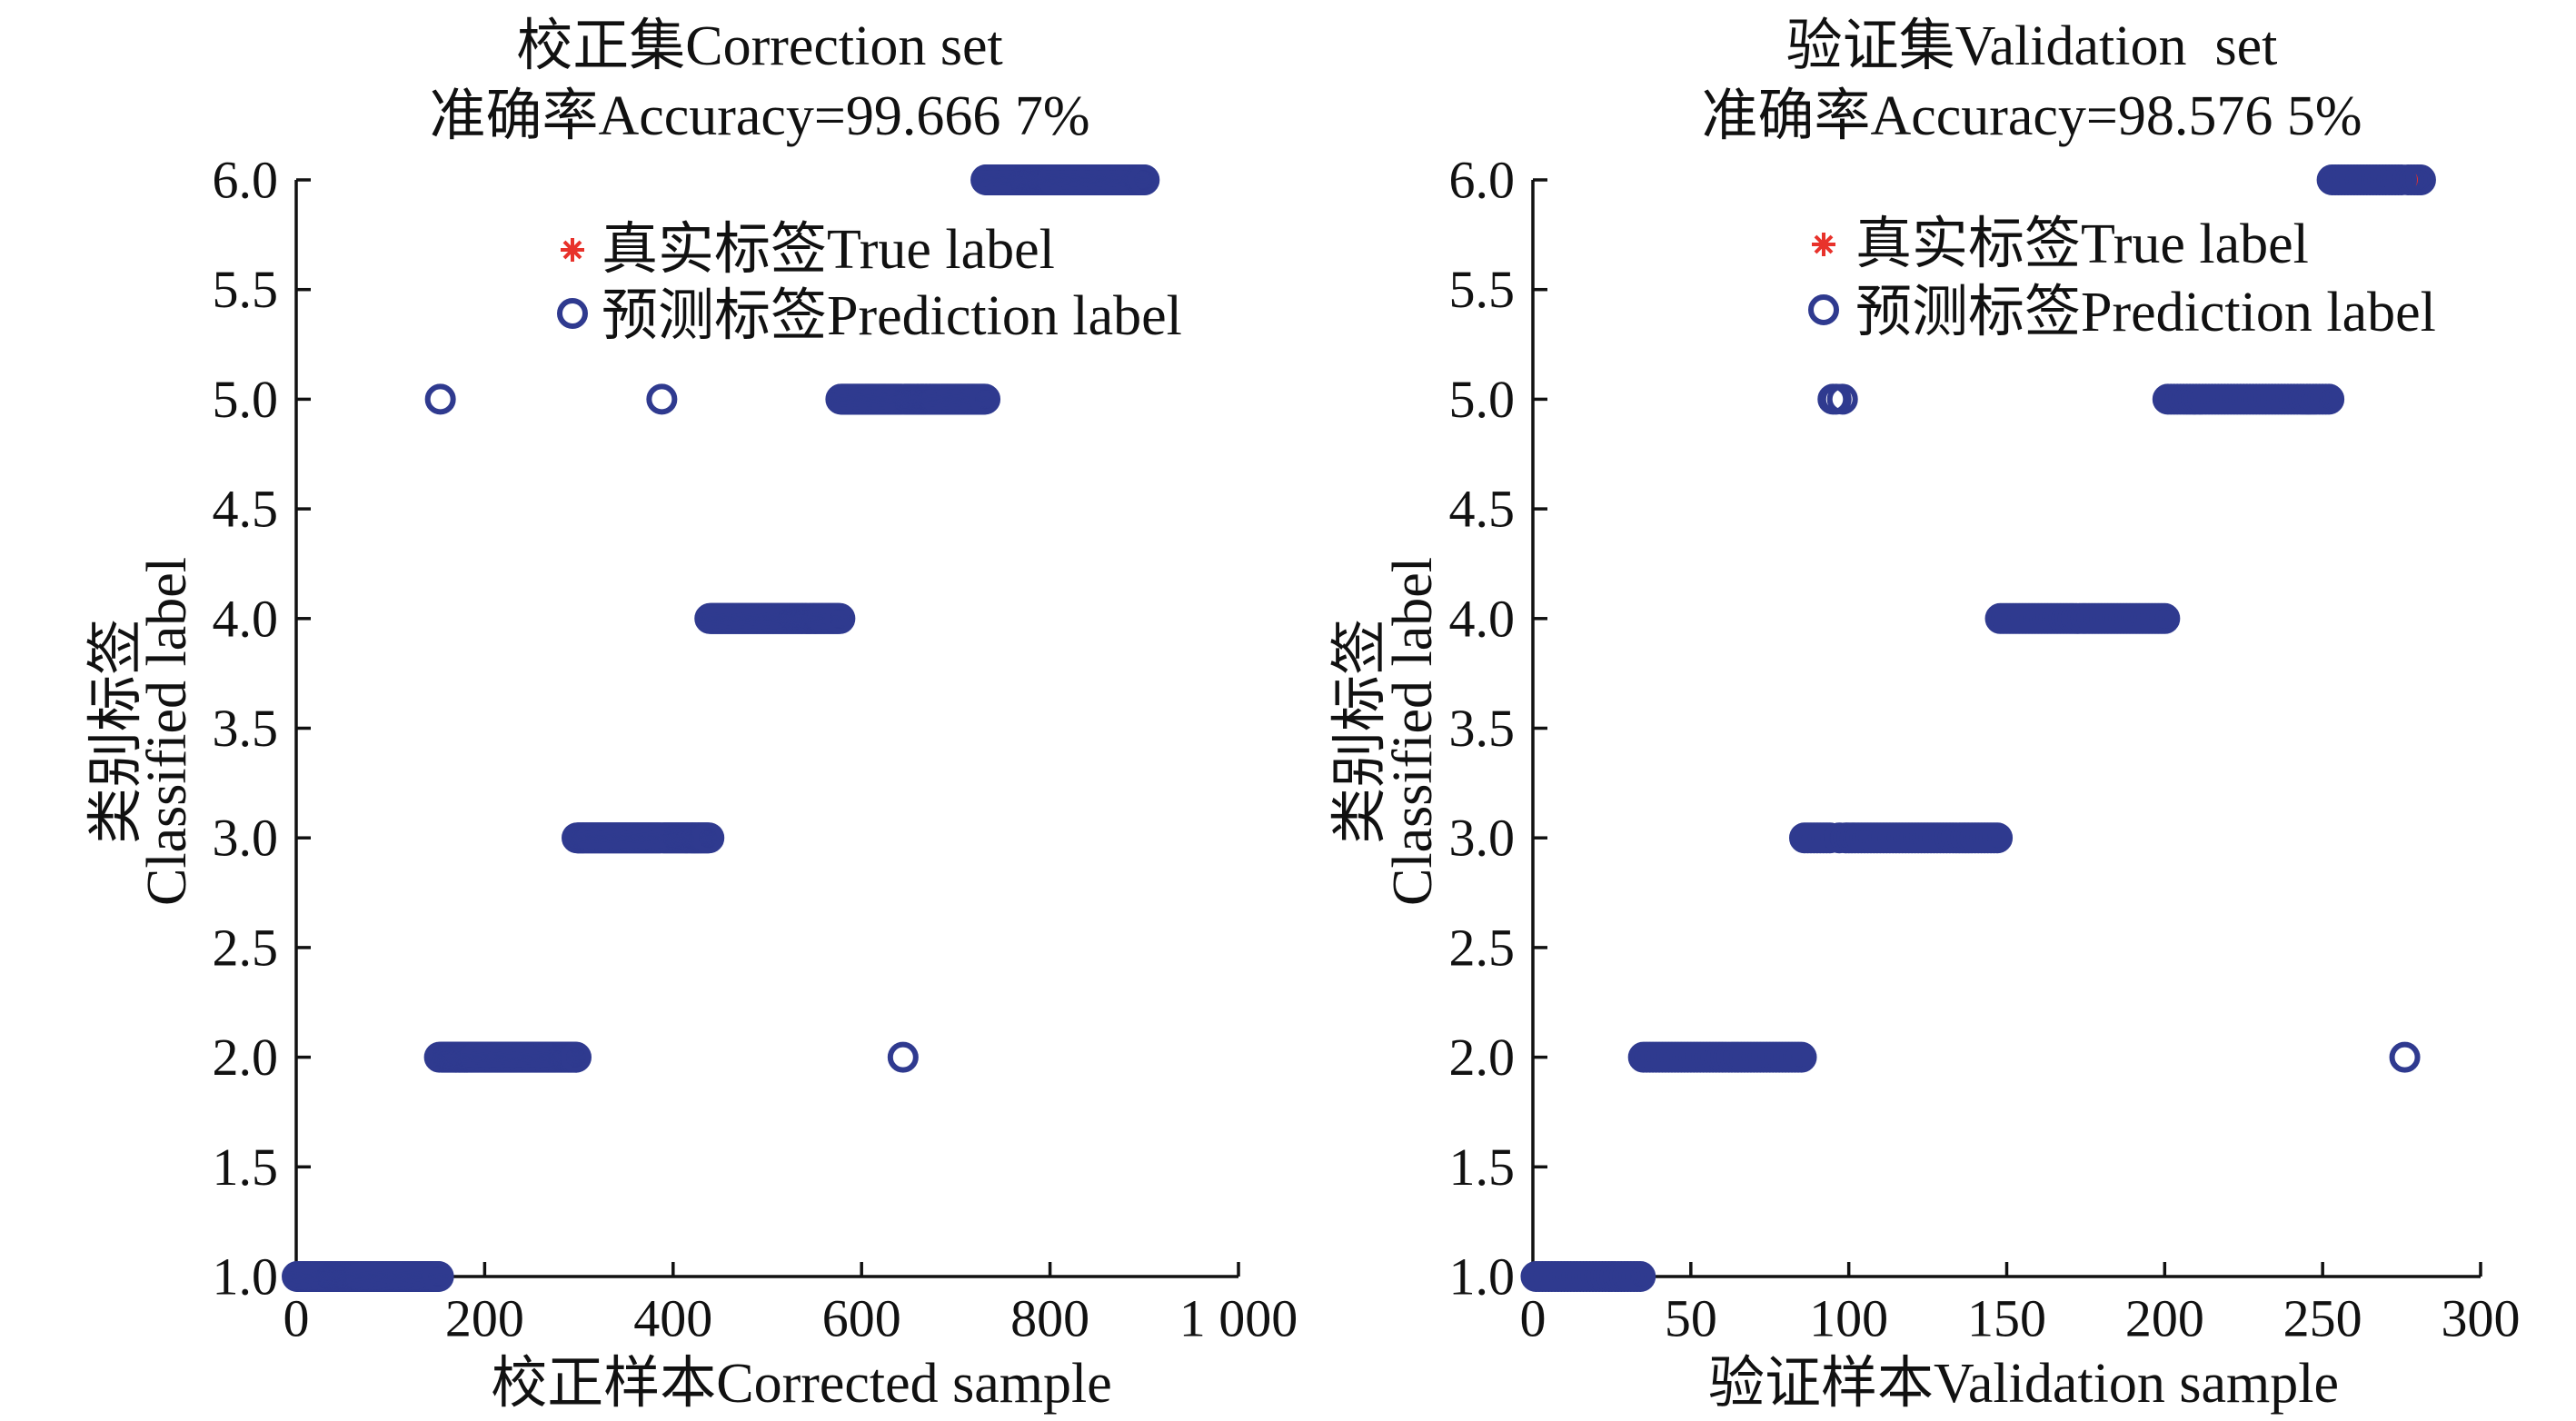 The height and width of the screenshot is (1421, 2576). What do you see at coordinates (861, 1318) in the screenshot?
I see `x-tick-label: 600` at bounding box center [861, 1318].